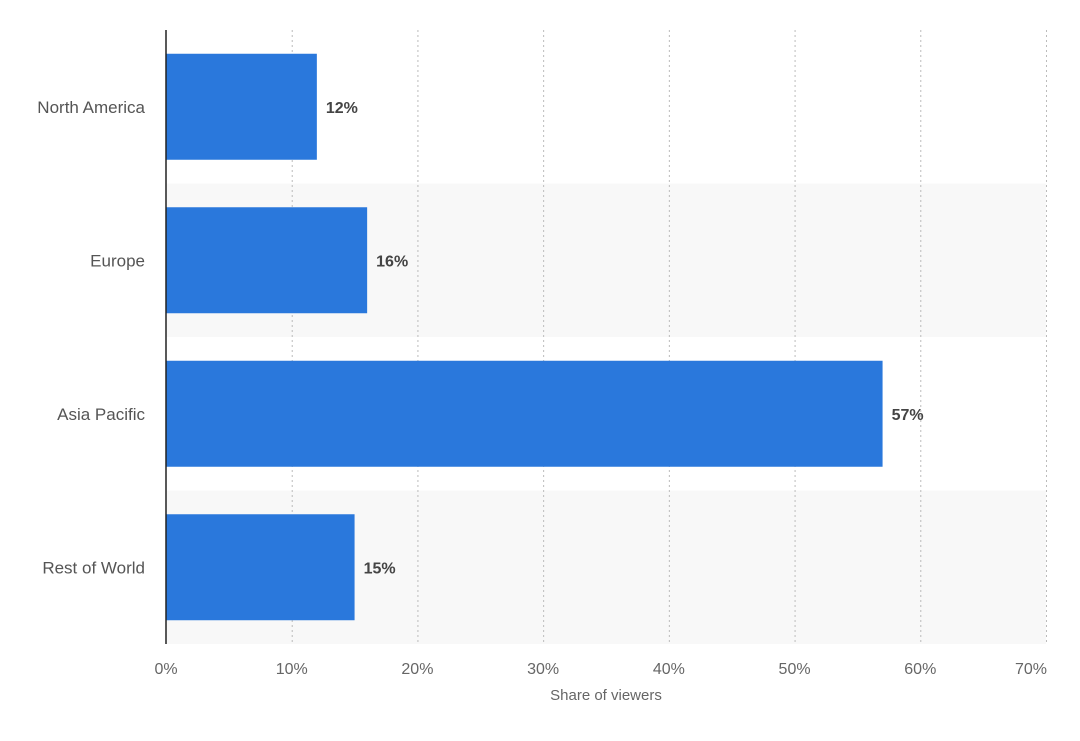 The width and height of the screenshot is (1080, 741). What do you see at coordinates (669, 669) in the screenshot?
I see `x-tick-label: 40%` at bounding box center [669, 669].